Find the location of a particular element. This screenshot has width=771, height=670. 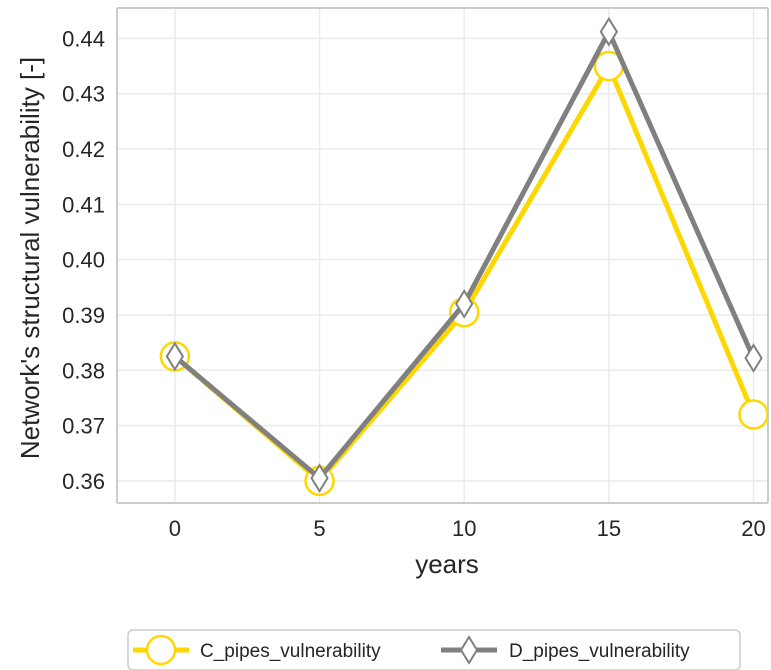

x-tick-label: 10 is located at coordinates (464, 528).